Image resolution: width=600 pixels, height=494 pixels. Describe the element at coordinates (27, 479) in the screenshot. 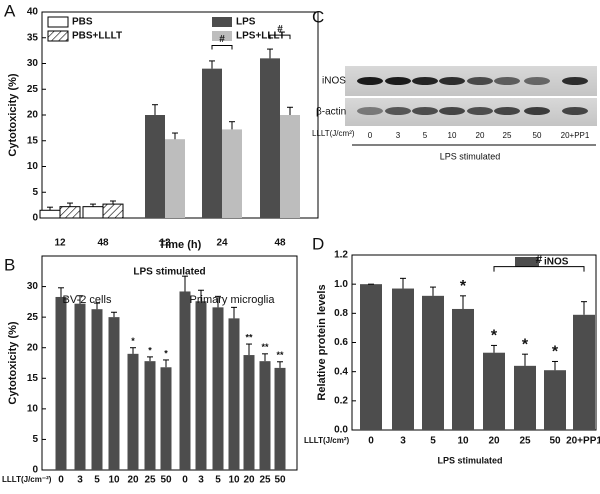

I see `x-axis-label: LLLT(J/cm⁻²)` at that location.